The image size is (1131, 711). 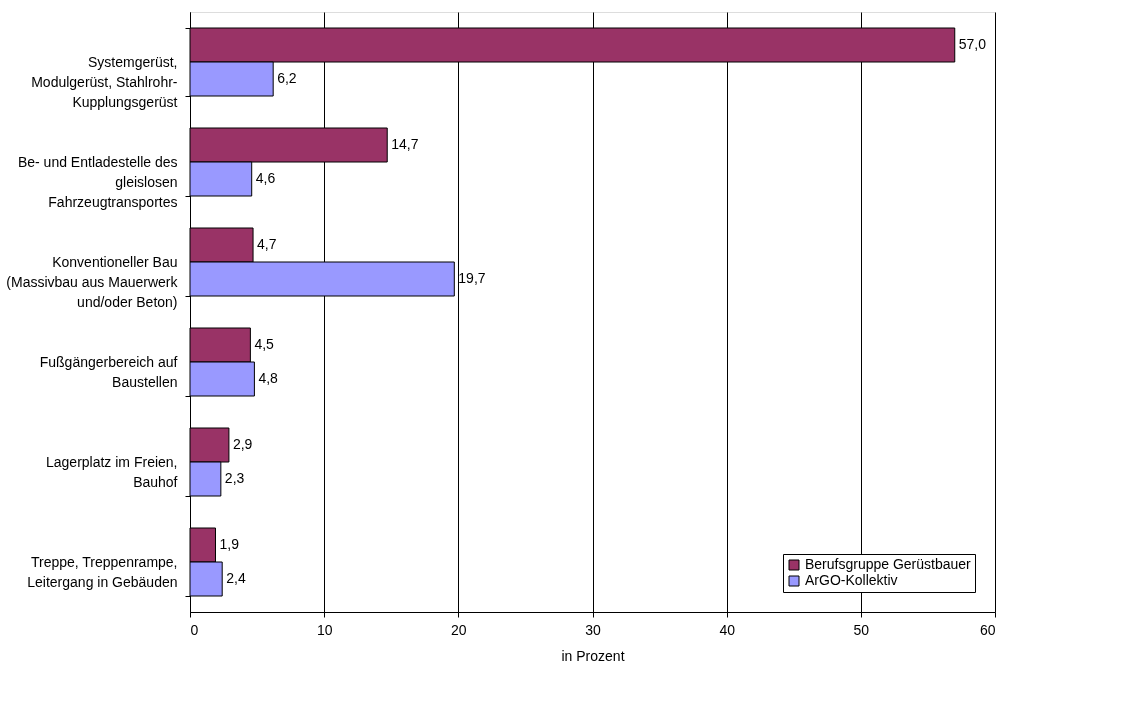 I want to click on x-tick-label: 30, so click(x=593, y=629).